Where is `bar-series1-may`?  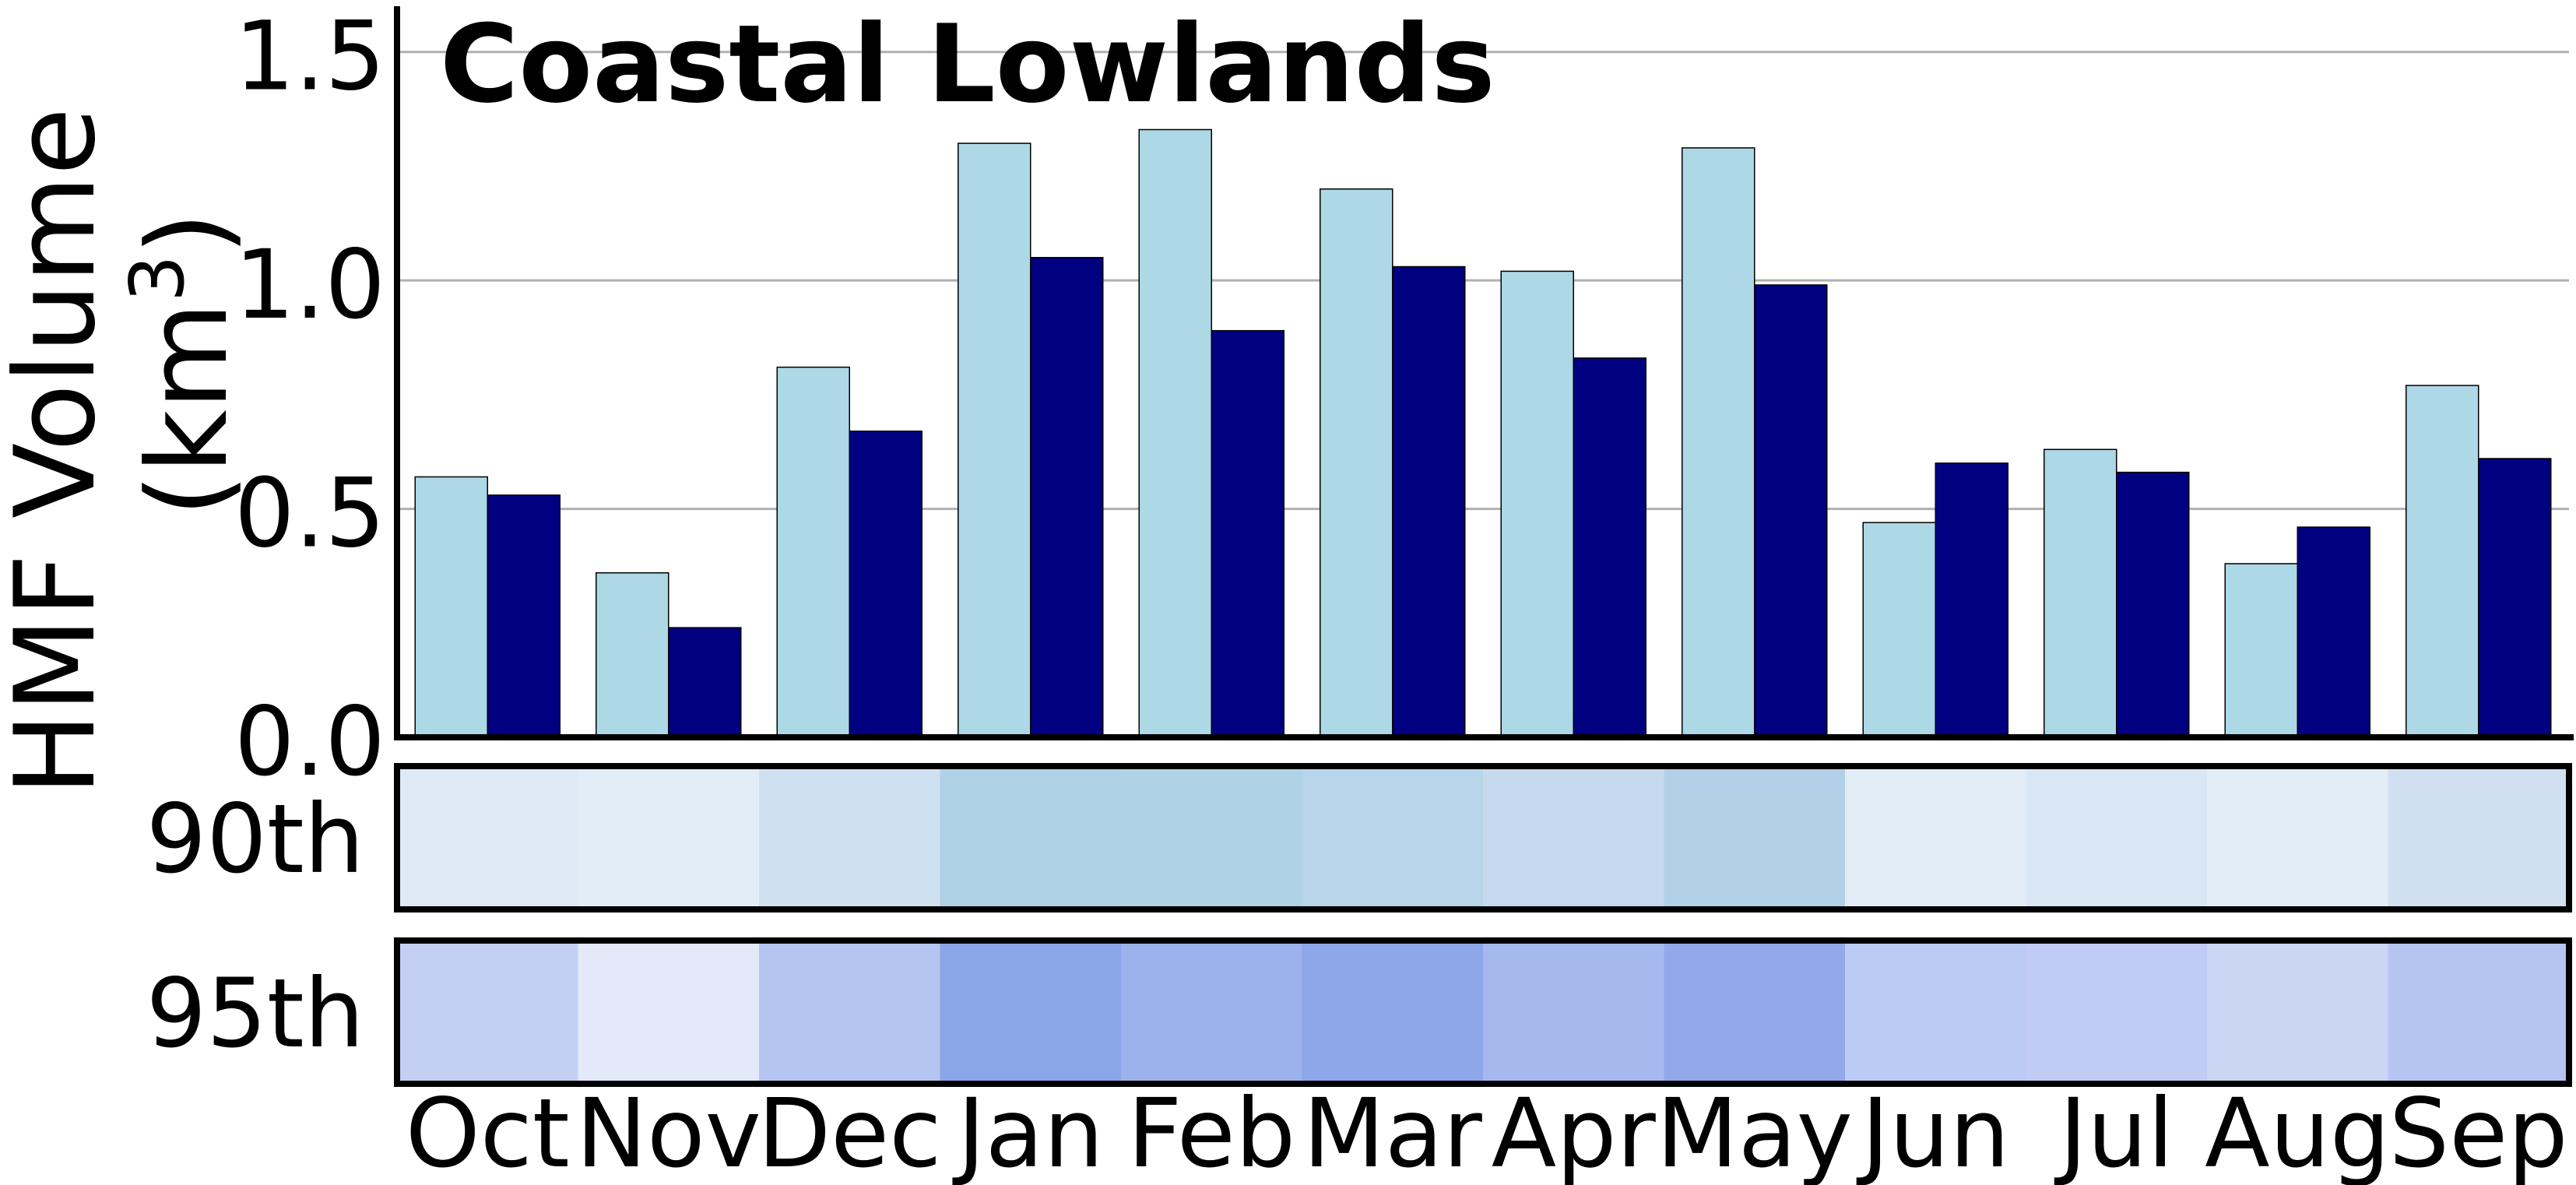
bar-series1-may is located at coordinates (1719, 443).